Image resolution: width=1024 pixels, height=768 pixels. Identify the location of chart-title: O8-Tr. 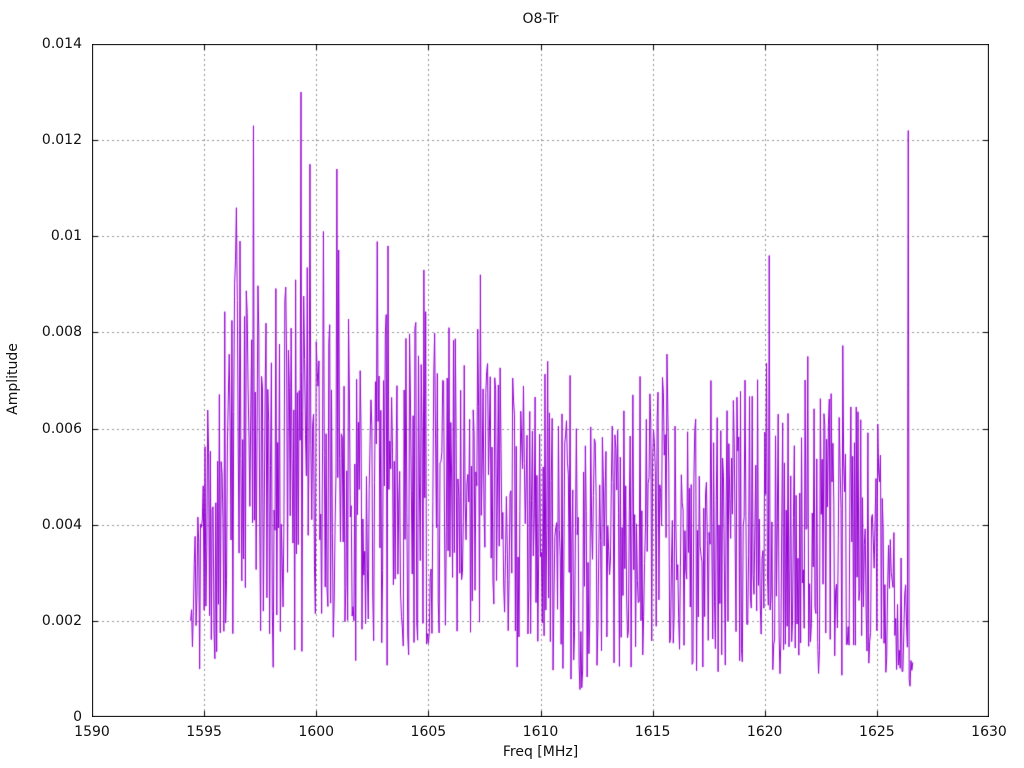
(540, 19).